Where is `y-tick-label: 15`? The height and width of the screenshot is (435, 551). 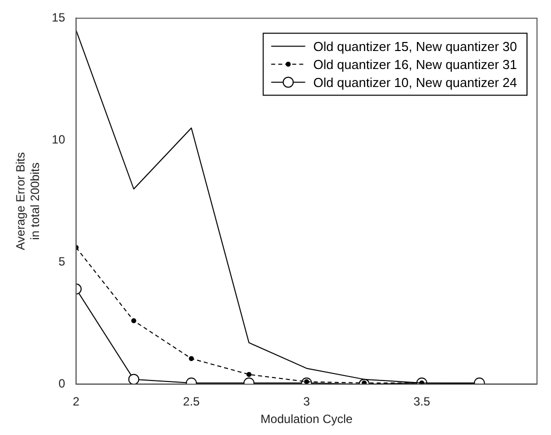 y-tick-label: 15 is located at coordinates (59, 17).